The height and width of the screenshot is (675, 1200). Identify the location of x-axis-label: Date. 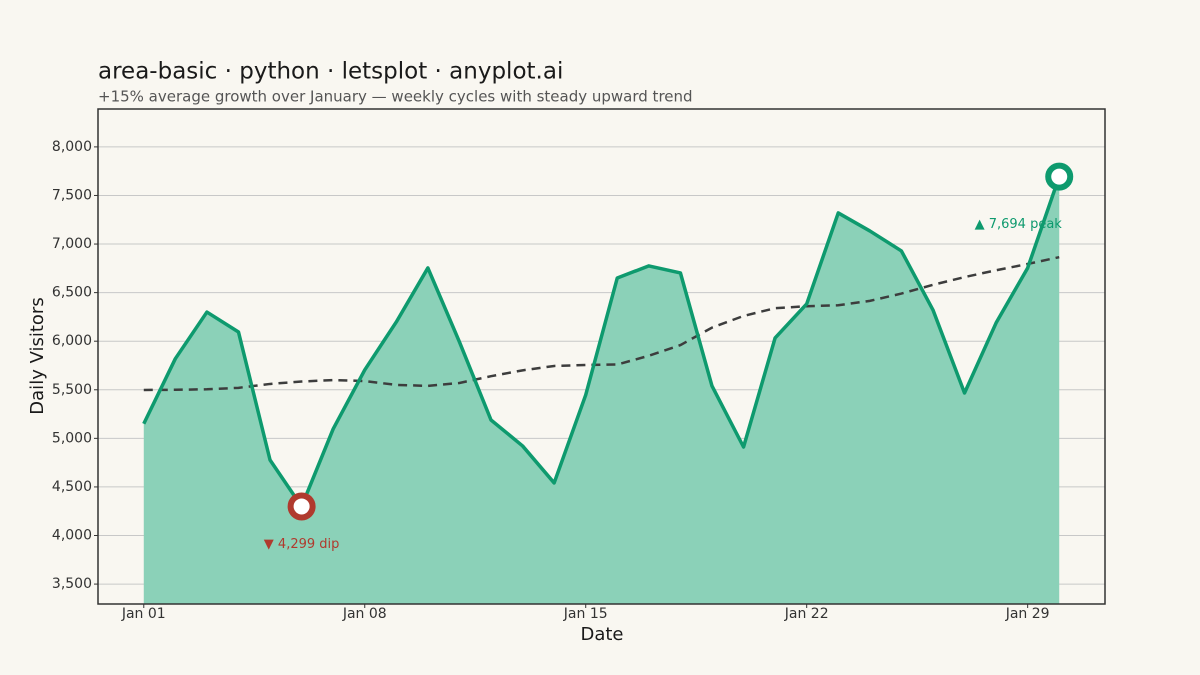
(601, 634).